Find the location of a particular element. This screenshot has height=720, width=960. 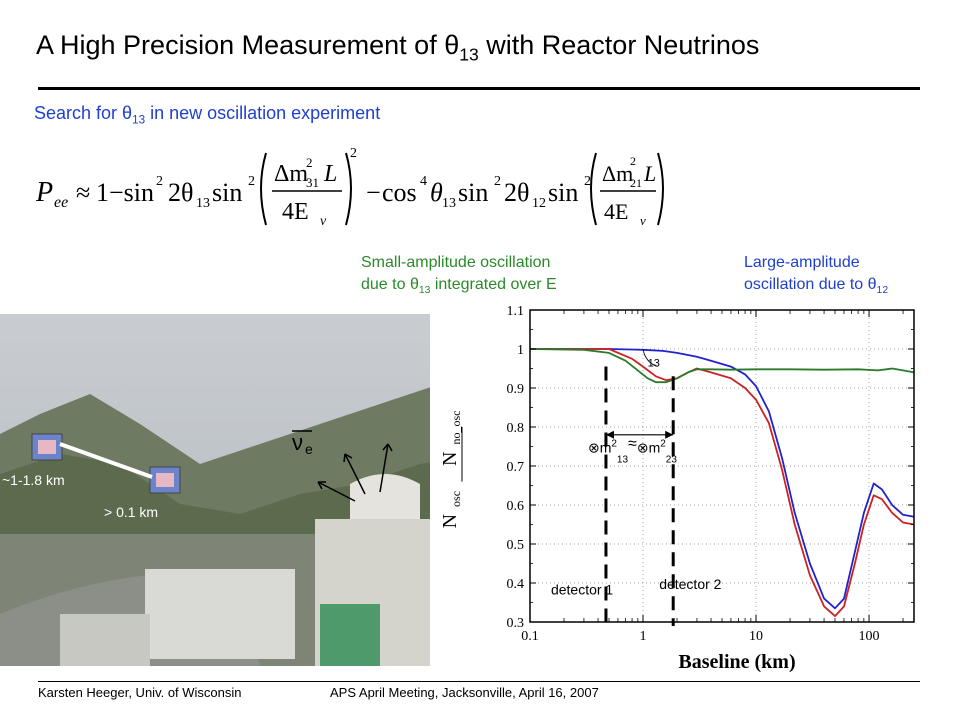

distance-far-label: ~1-1.8 km is located at coordinates (33, 480).